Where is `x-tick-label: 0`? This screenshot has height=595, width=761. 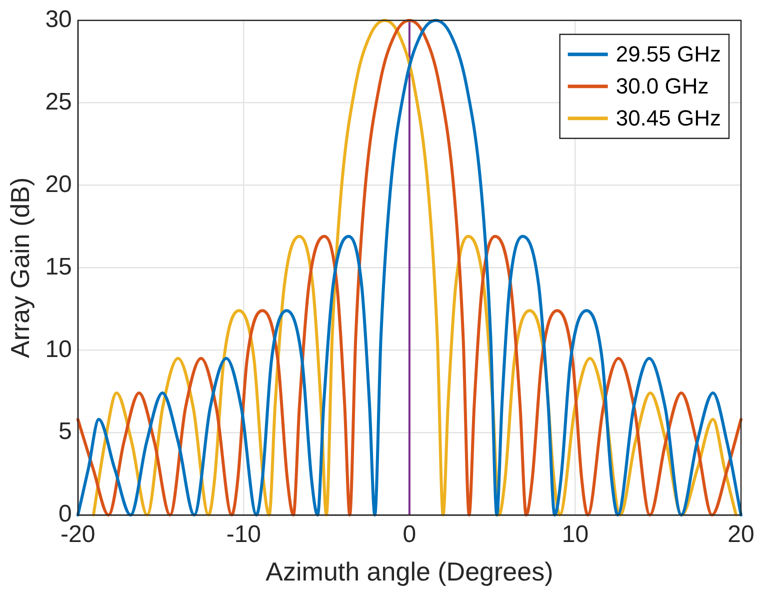 x-tick-label: 0 is located at coordinates (409, 534).